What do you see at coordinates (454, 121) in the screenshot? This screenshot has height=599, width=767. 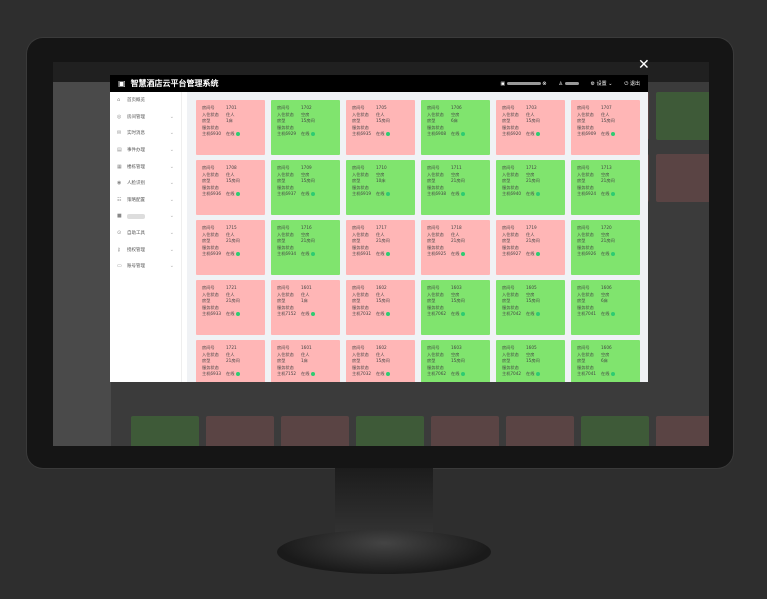 I see `room-type: 6床` at bounding box center [454, 121].